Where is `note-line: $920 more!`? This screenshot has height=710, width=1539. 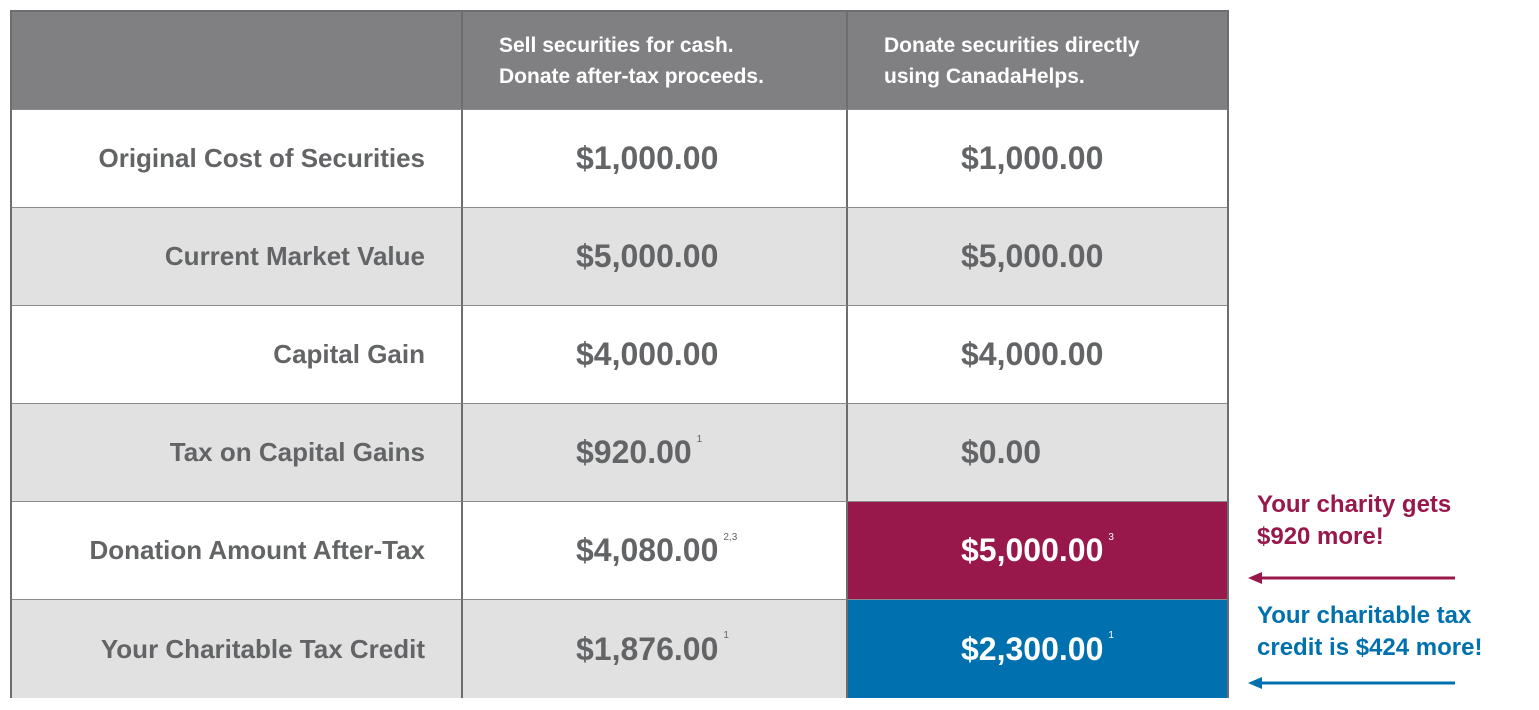 note-line: $920 more! is located at coordinates (1320, 536).